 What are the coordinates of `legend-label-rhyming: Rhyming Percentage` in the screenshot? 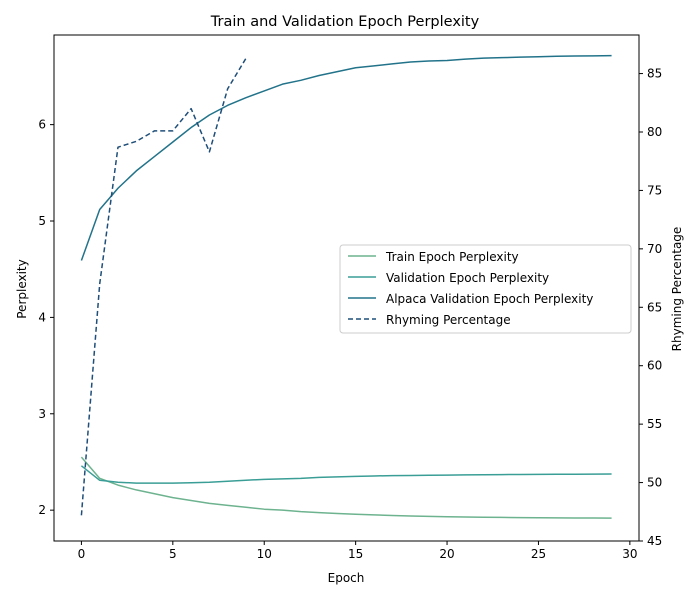 It's located at (448, 320).